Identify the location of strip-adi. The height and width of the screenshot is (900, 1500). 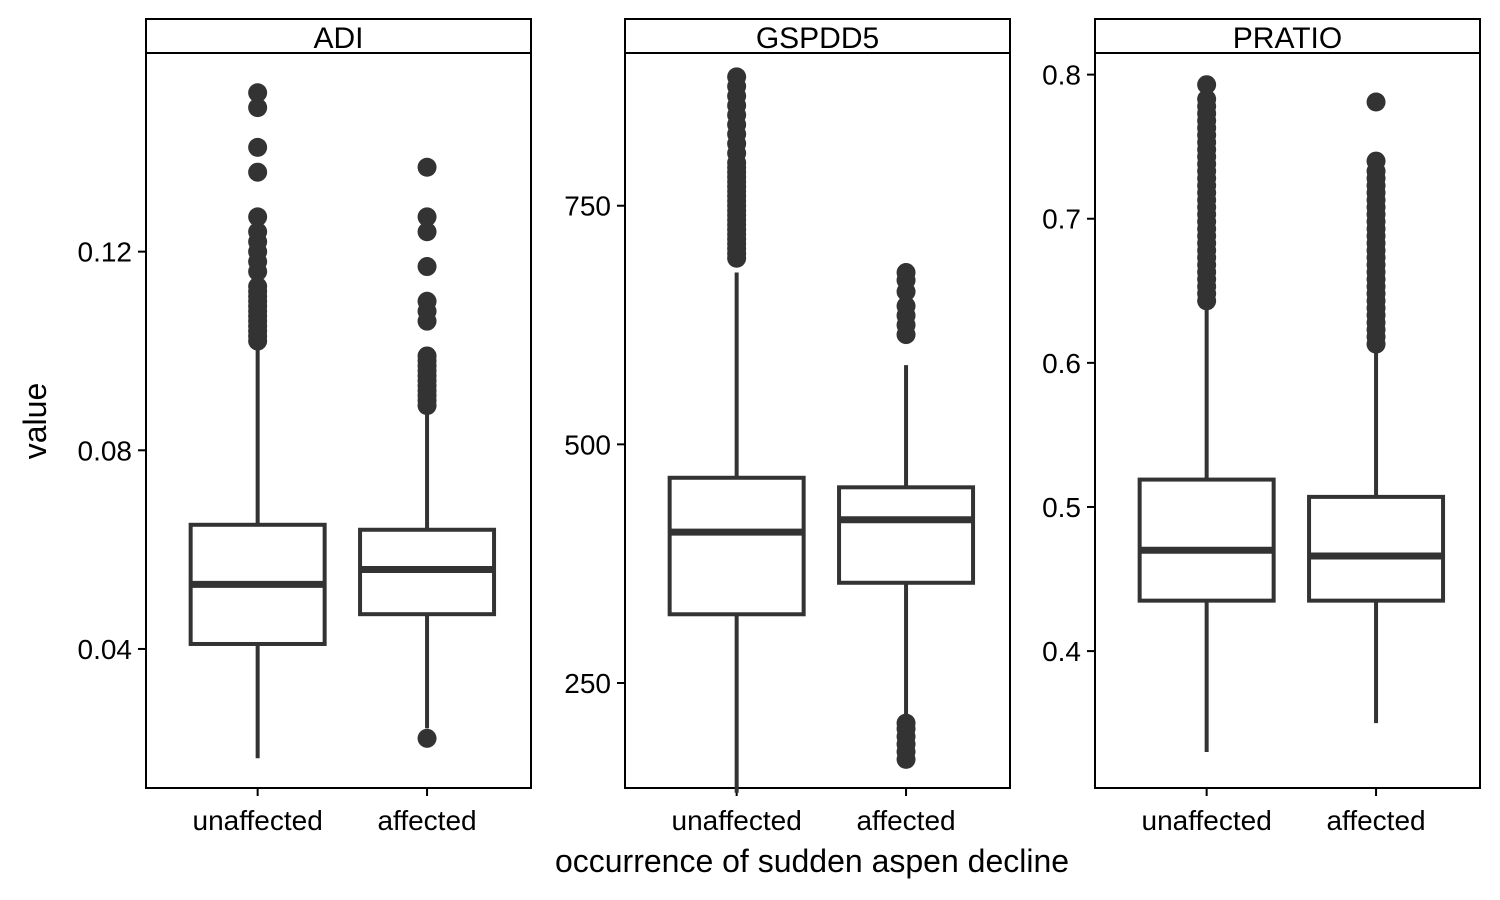
(338, 36).